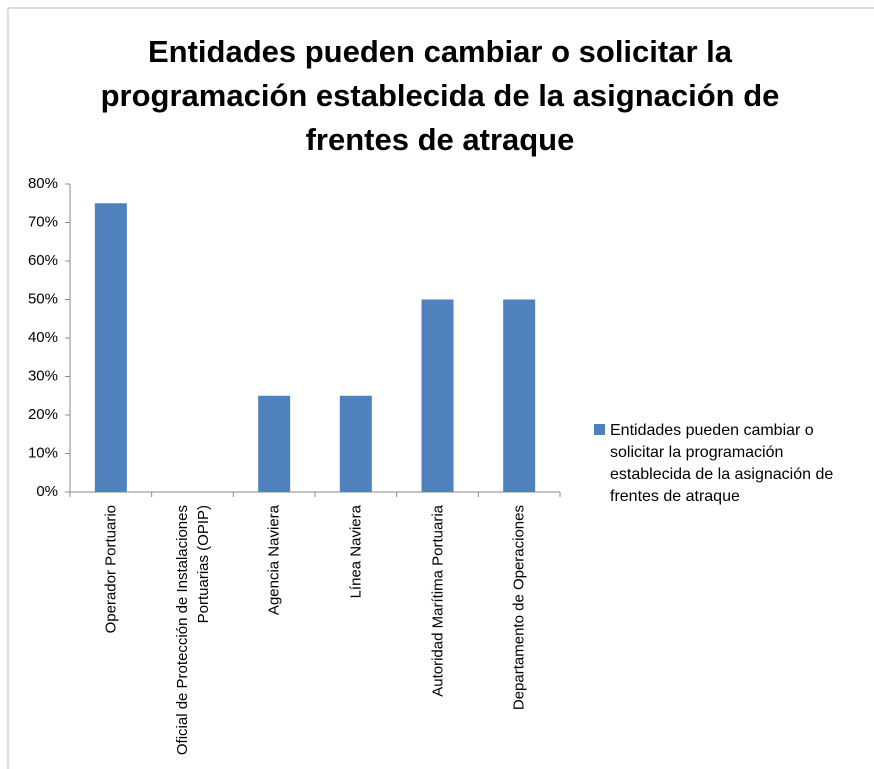 The width and height of the screenshot is (874, 769). What do you see at coordinates (356, 552) in the screenshot?
I see `x-tick-label: Línea Naviera` at bounding box center [356, 552].